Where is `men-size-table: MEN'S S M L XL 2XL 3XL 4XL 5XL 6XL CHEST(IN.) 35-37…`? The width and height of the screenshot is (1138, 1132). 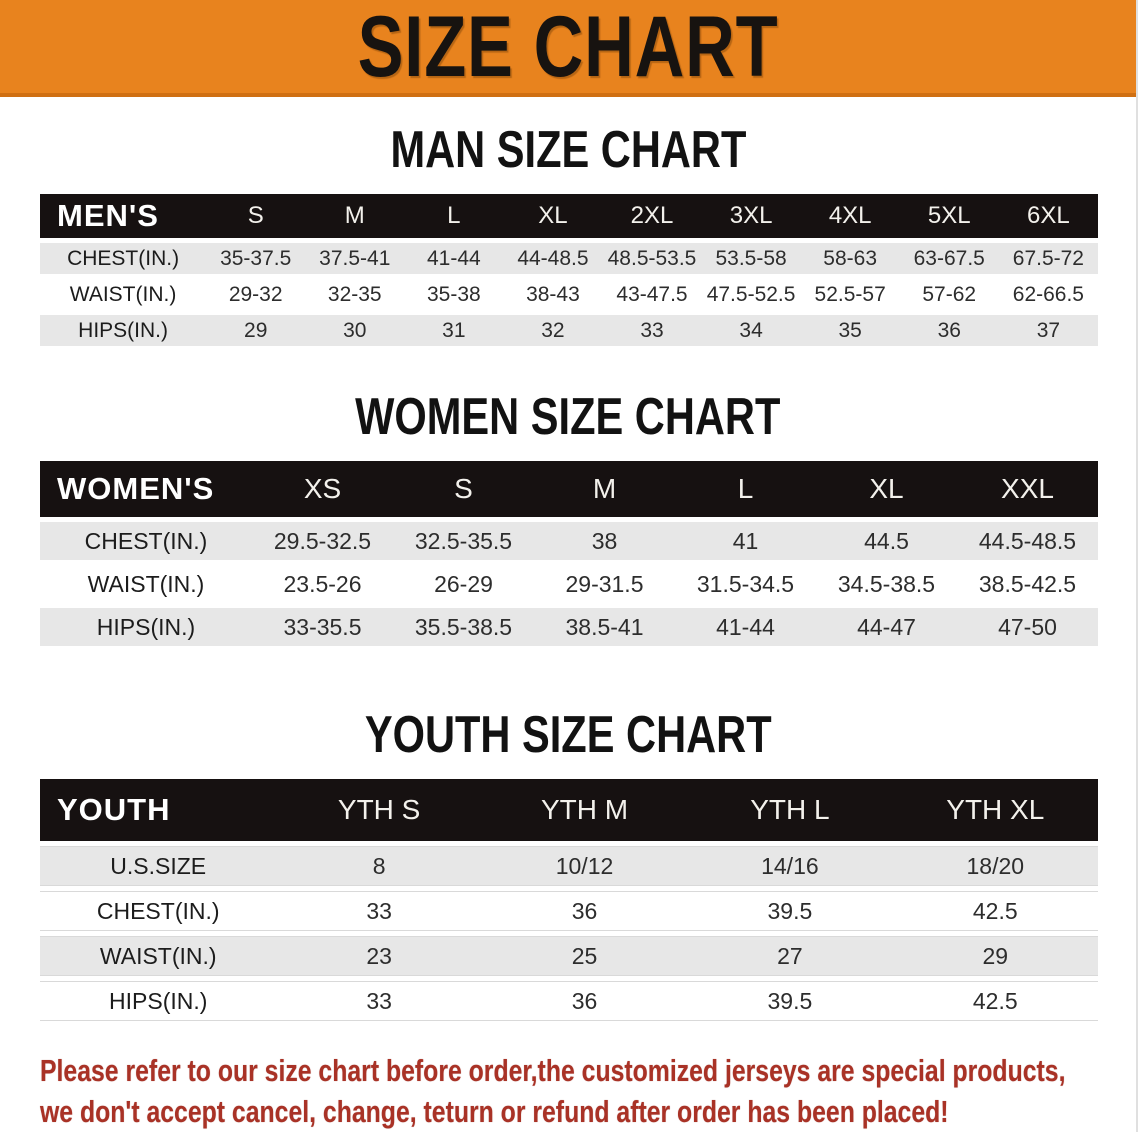
men-size-table: MEN'S S M L XL 2XL 3XL 4XL 5XL 6XL CHEST(IN.) 35-37… is located at coordinates (569, 270).